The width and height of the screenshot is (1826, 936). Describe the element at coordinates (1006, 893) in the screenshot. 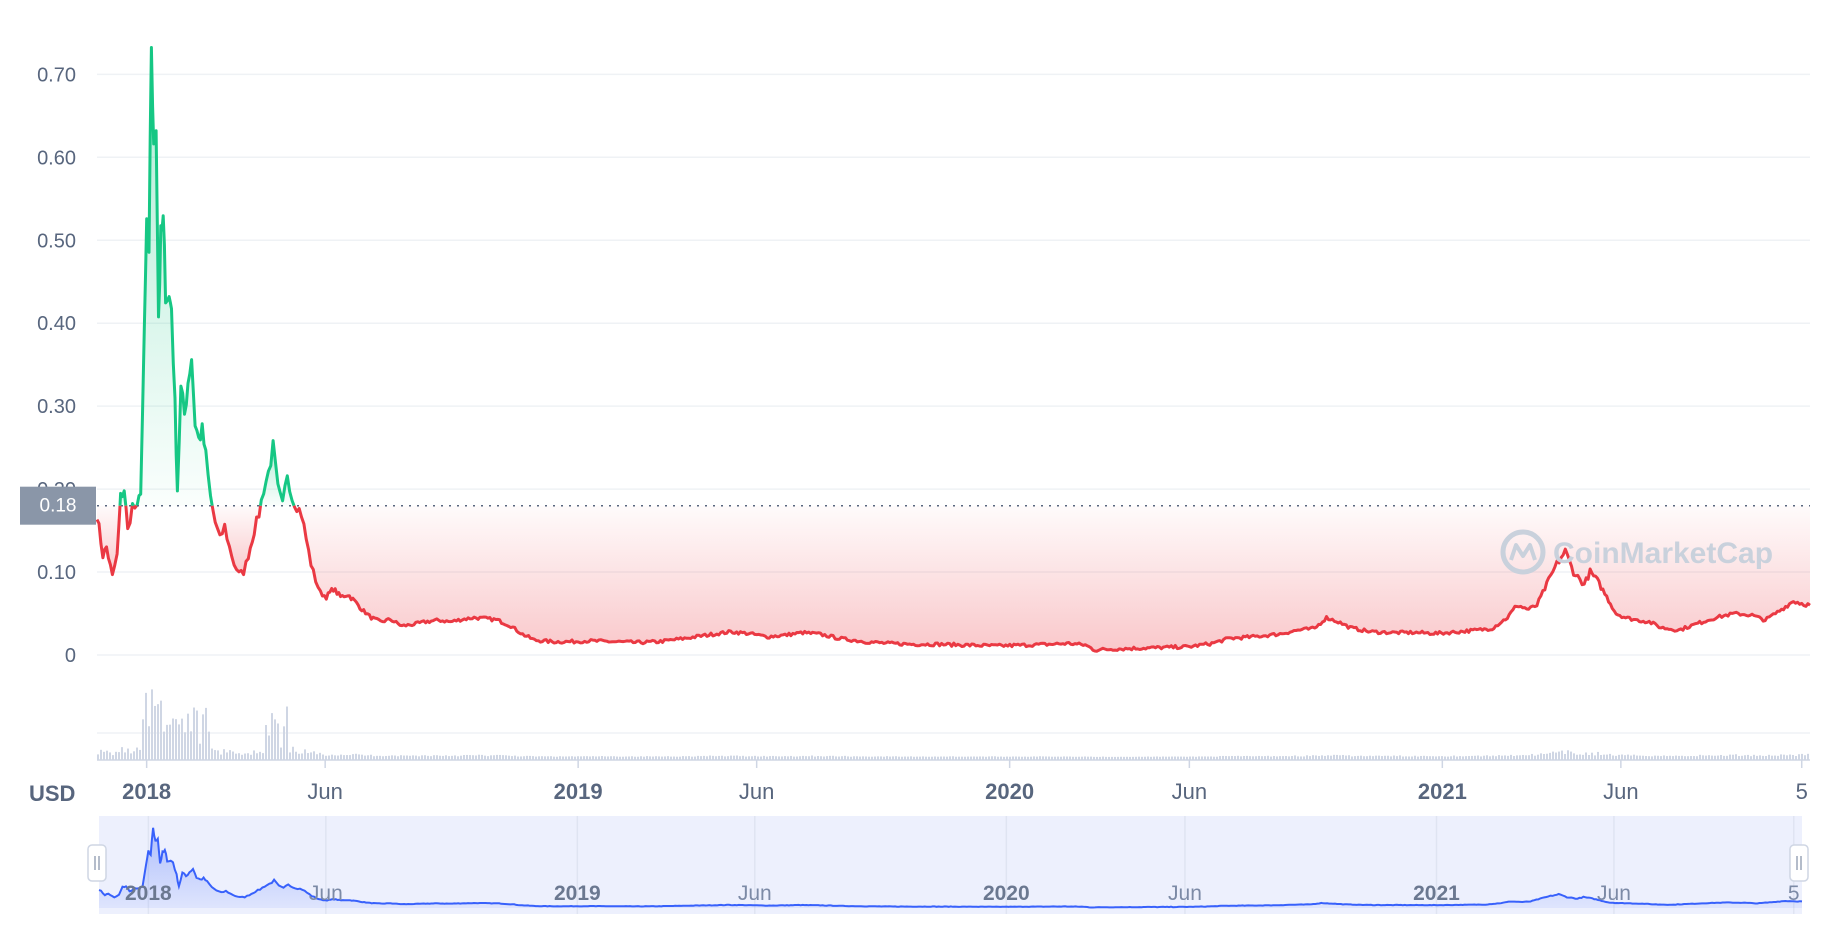

I see `navigator-tick-label: 2020` at that location.